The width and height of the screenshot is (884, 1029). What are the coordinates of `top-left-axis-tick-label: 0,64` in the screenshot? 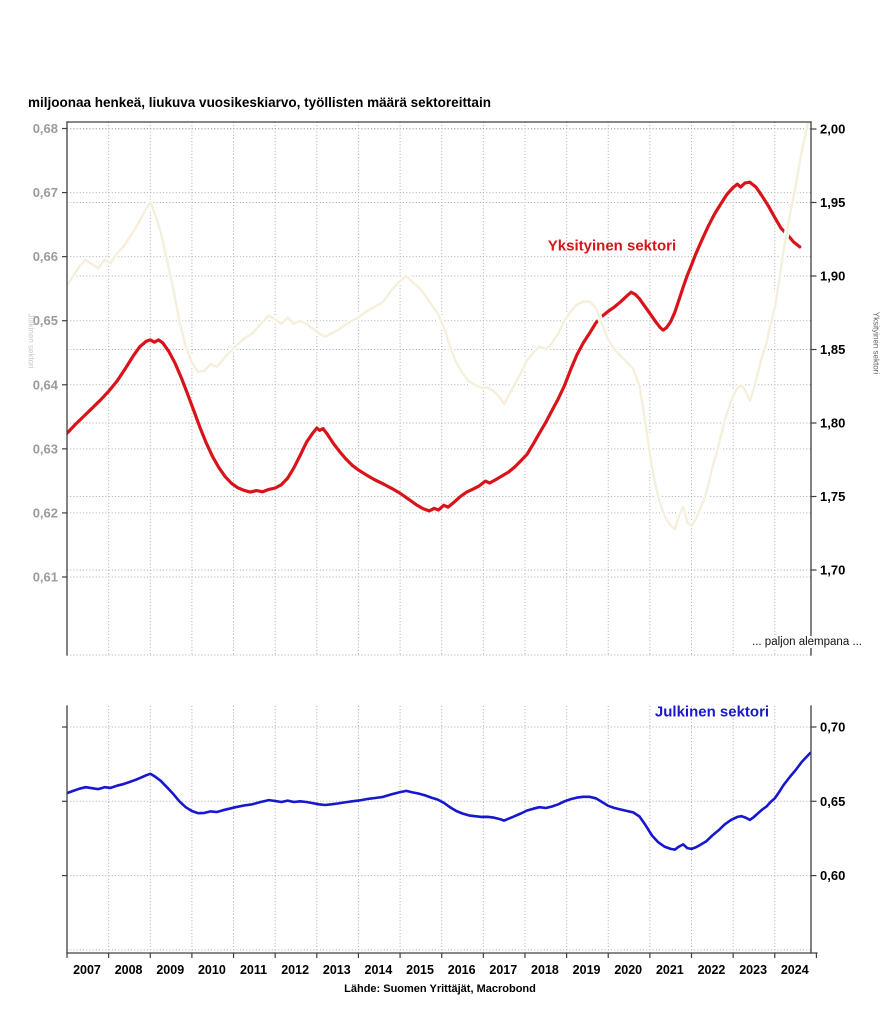 It's located at (46, 384).